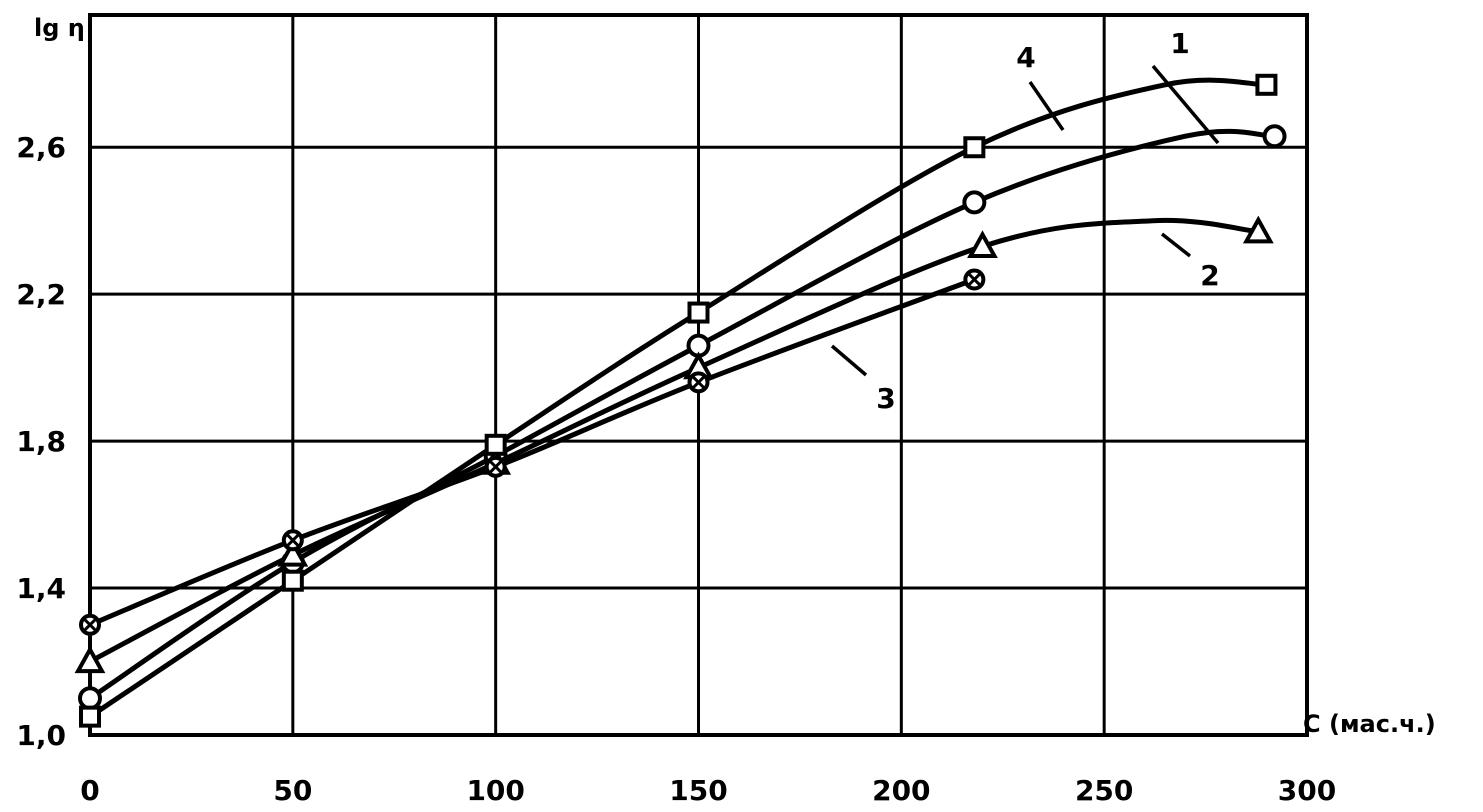  I want to click on x-tick-label: 0, so click(89, 790).